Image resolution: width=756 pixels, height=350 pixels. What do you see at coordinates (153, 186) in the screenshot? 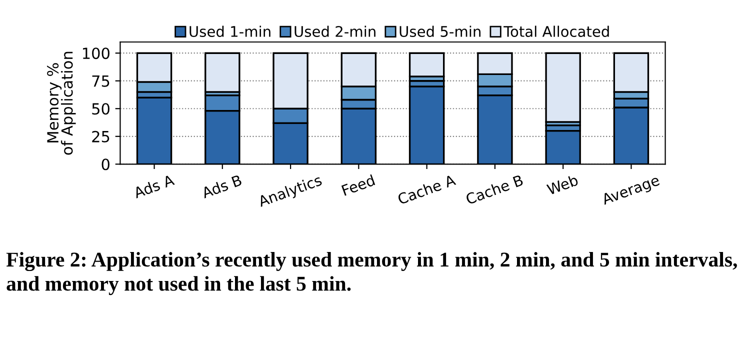
I see `x-tick-label: Ads A` at bounding box center [153, 186].